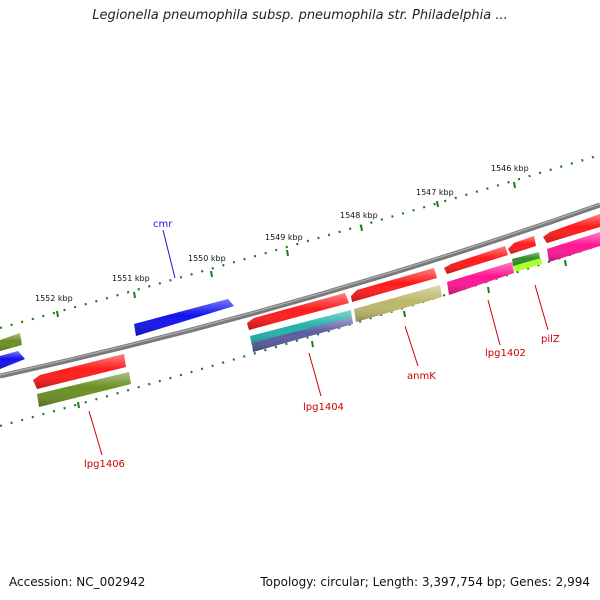  What do you see at coordinates (494, 322) in the screenshot?
I see `leader-lpg1402` at bounding box center [494, 322].